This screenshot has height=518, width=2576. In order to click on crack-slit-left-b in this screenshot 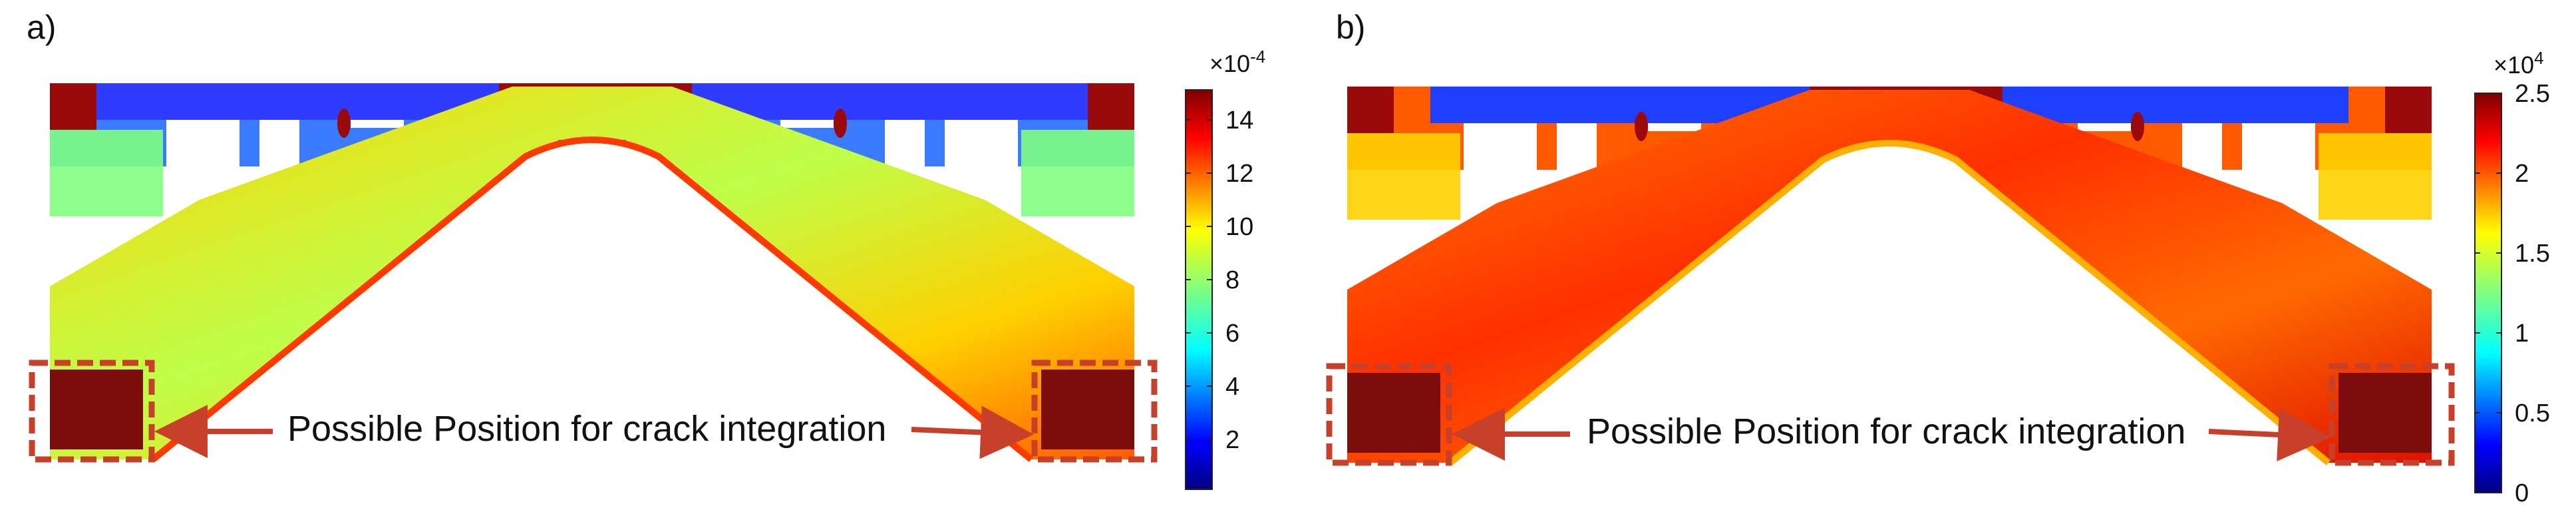, I will do `click(1641, 127)`.